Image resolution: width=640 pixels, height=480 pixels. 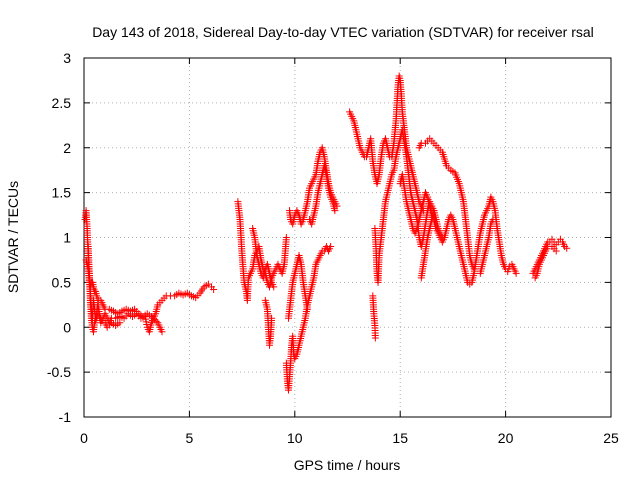 I want to click on y-tick-label: 2, so click(x=67, y=148).